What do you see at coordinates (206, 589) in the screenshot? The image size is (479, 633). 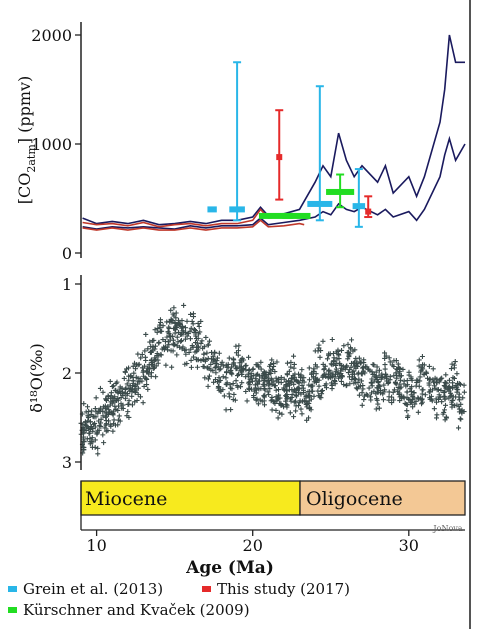 I see `this-study-swatch` at bounding box center [206, 589].